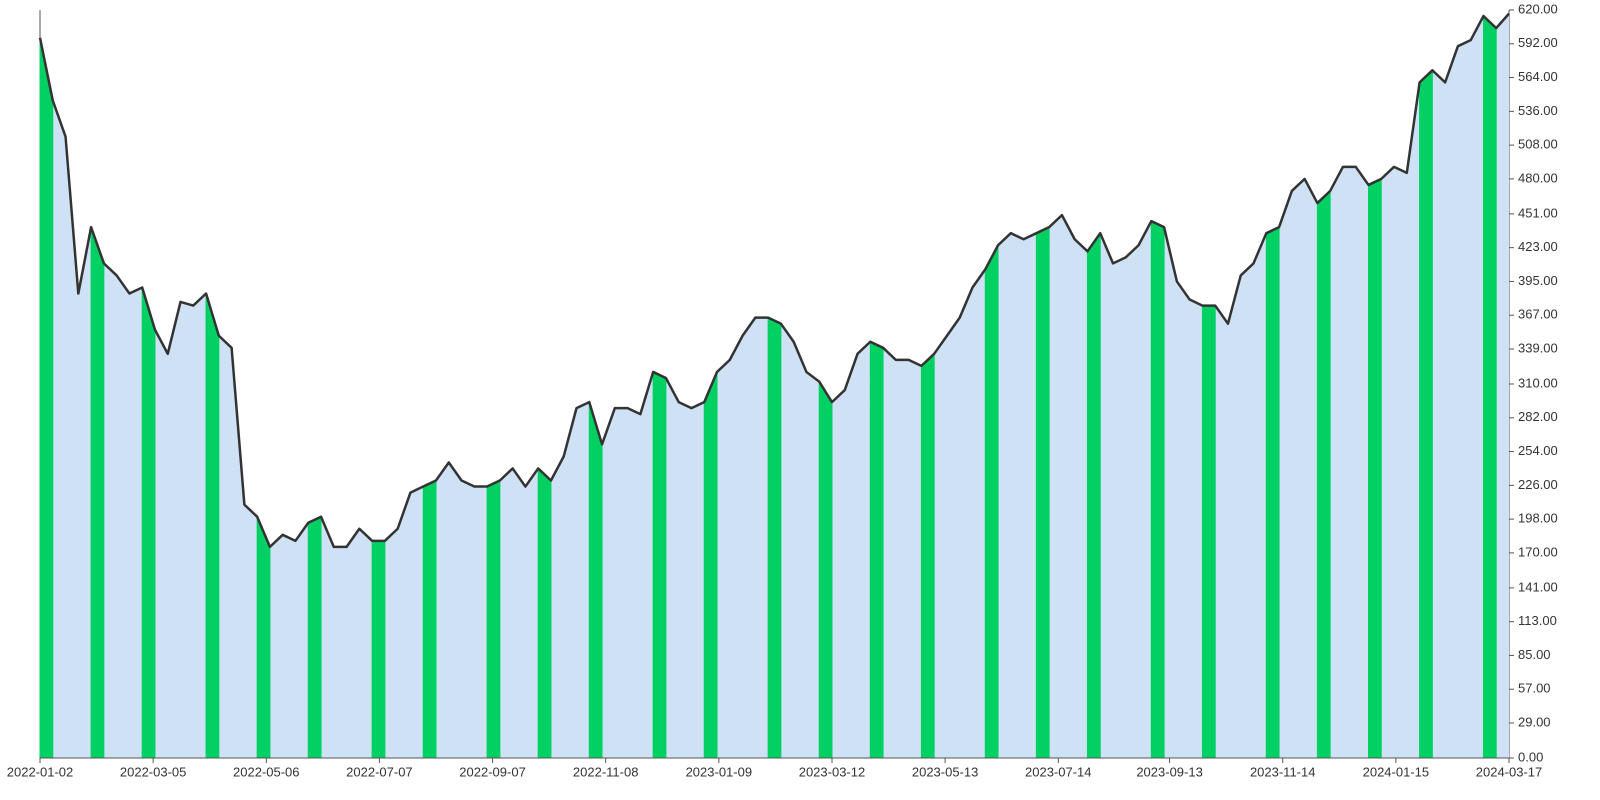  Describe the element at coordinates (606, 771) in the screenshot. I see `x-tick-label: 2022-11-08` at that location.